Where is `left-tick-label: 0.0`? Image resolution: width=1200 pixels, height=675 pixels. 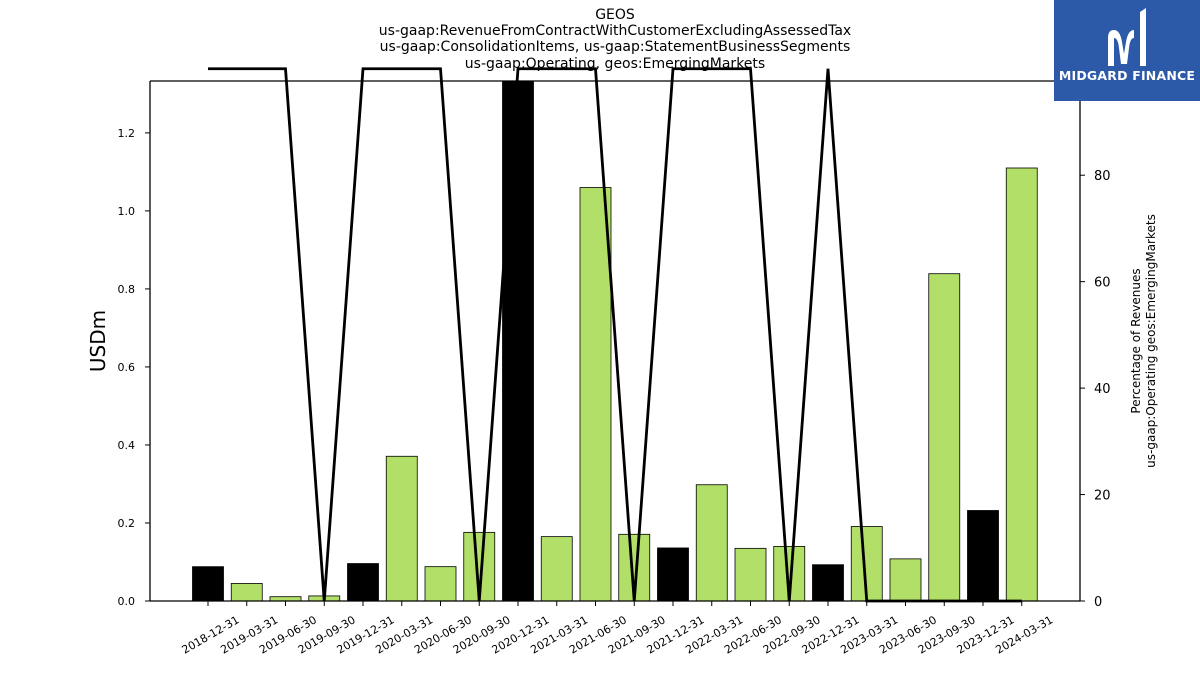
left-tick-label: 0.0 is located at coordinates (127, 601).